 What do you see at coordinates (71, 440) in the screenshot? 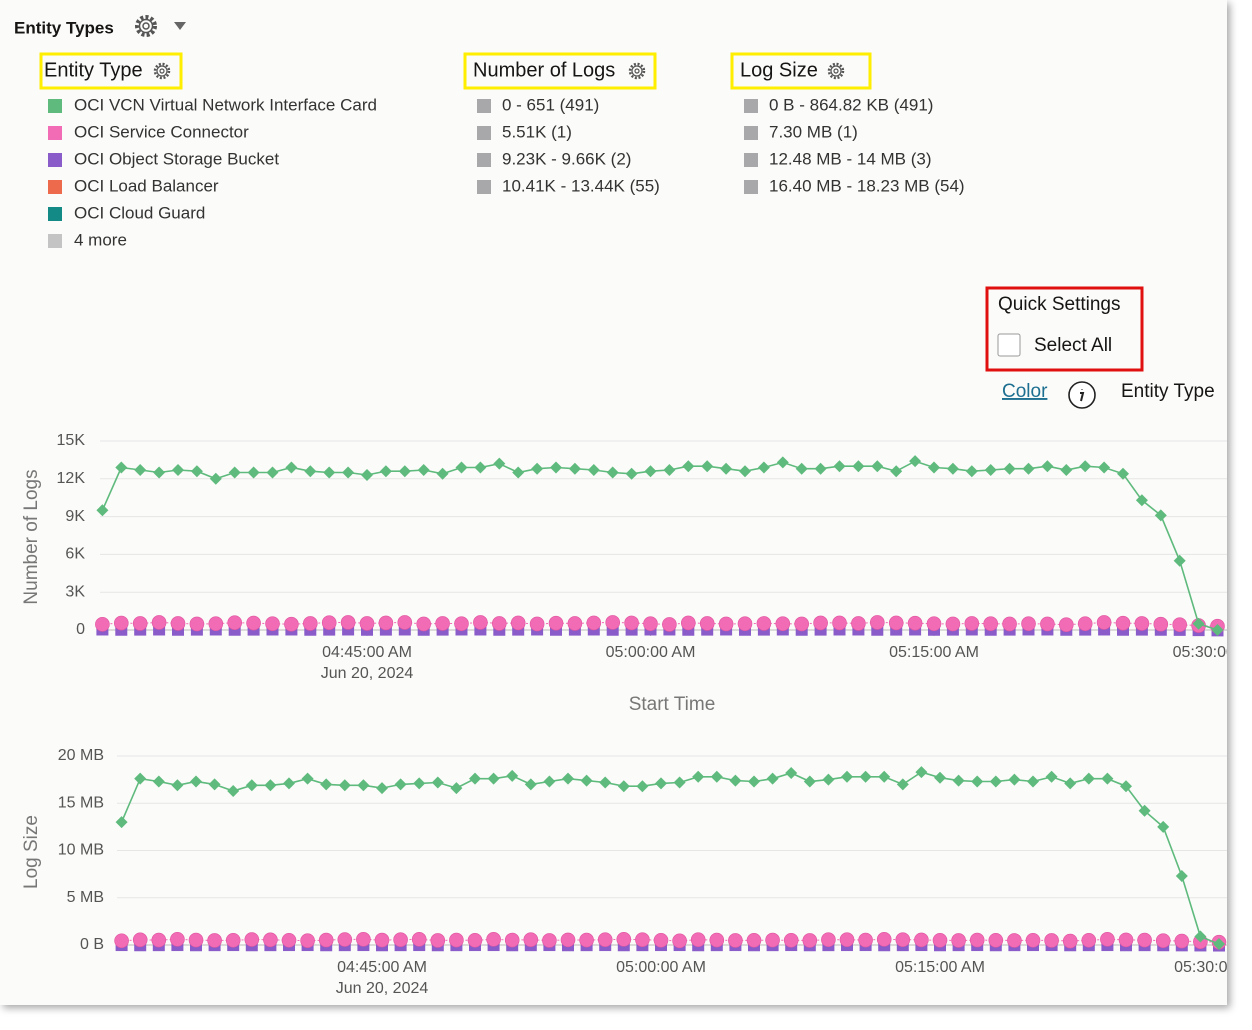
I see `y-tick-label: 15K` at bounding box center [71, 440].